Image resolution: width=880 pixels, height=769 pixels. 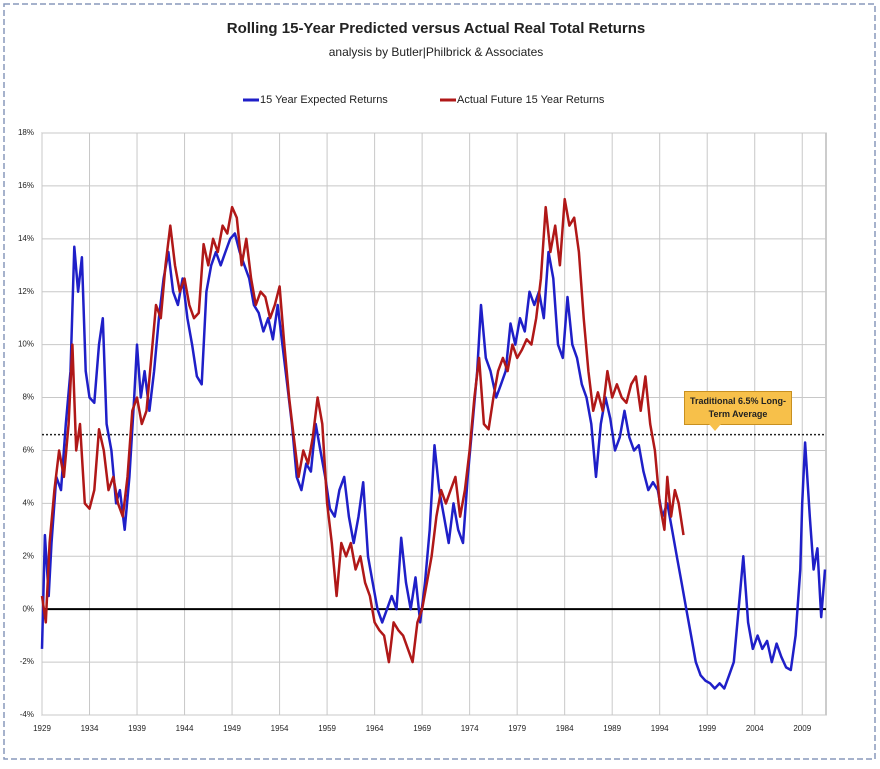 I want to click on y-tick-label: 12%, so click(x=26, y=291).